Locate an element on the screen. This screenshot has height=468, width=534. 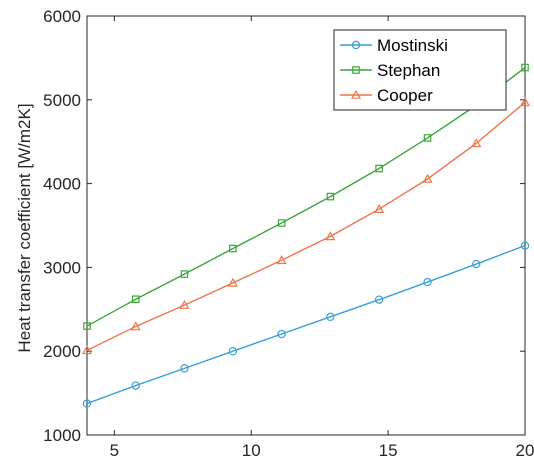
legend-label: Stephan is located at coordinates (408, 70).